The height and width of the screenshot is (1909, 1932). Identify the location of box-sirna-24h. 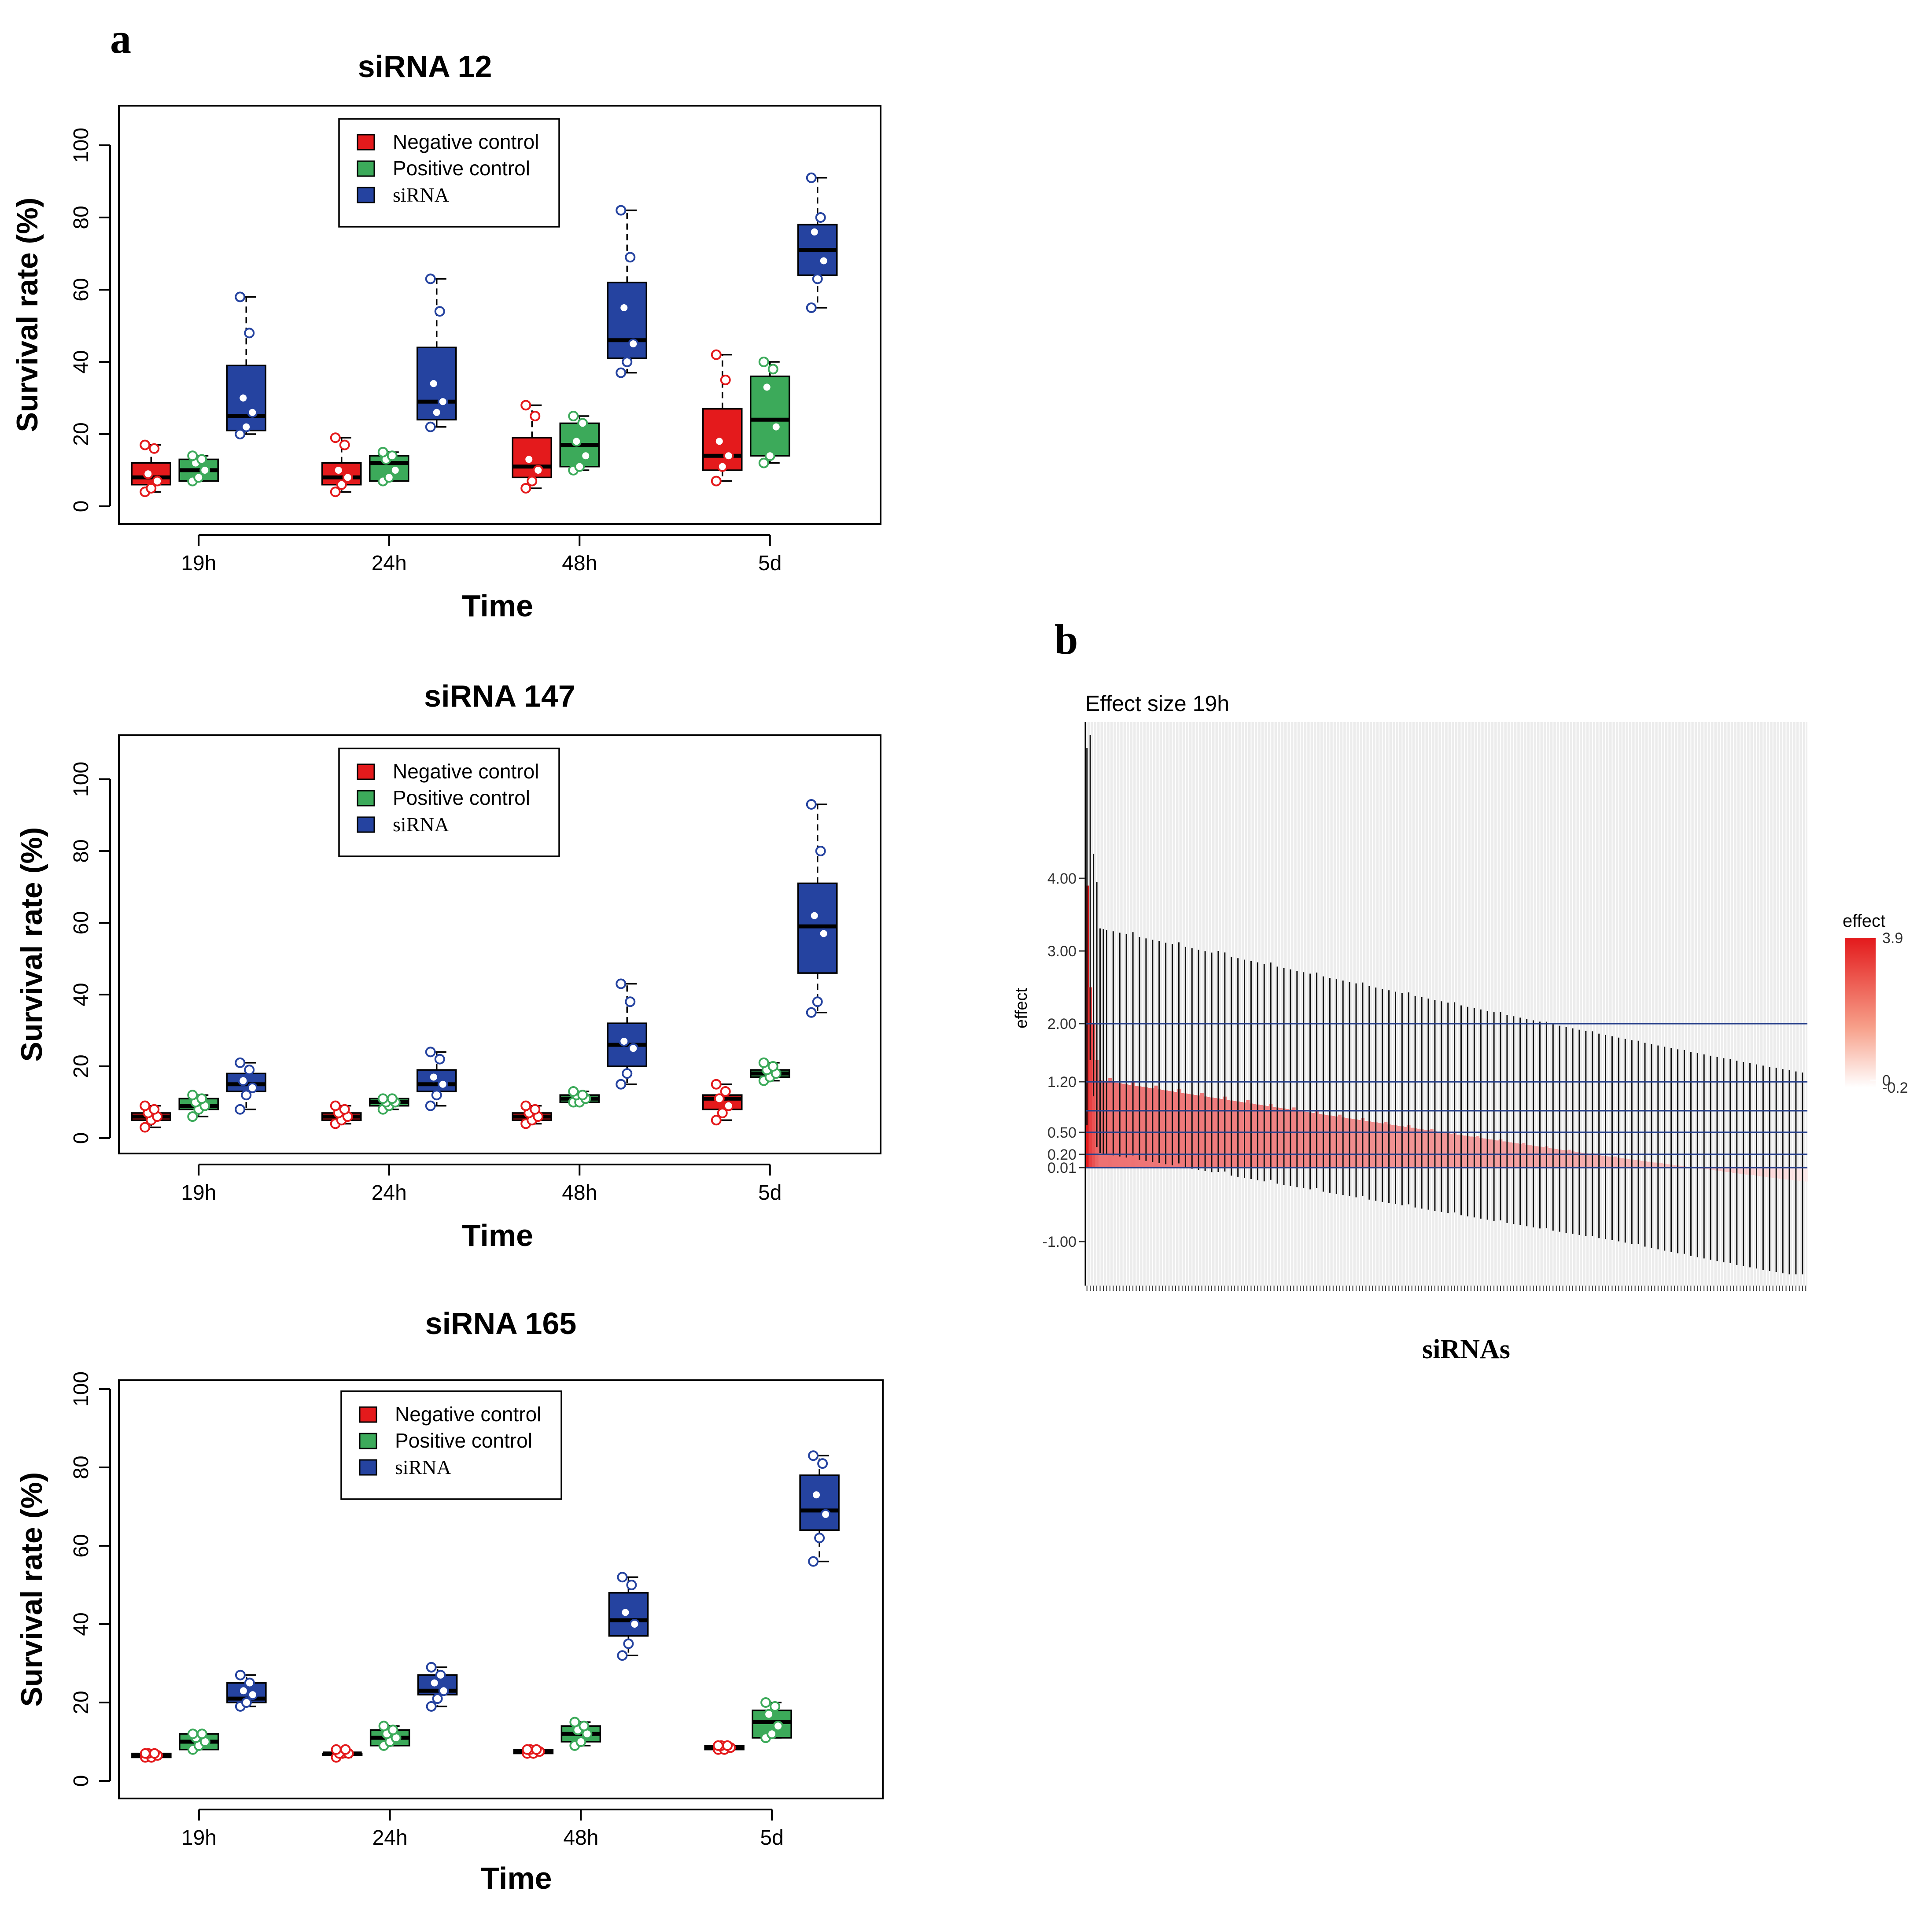
(437, 352).